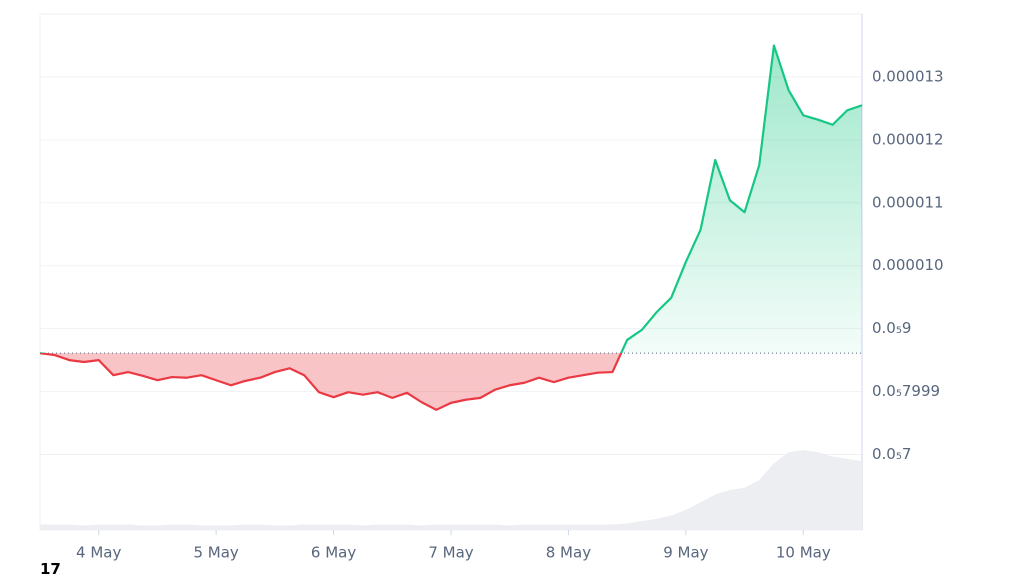  I want to click on x-tick-label: 5 May, so click(215, 553).